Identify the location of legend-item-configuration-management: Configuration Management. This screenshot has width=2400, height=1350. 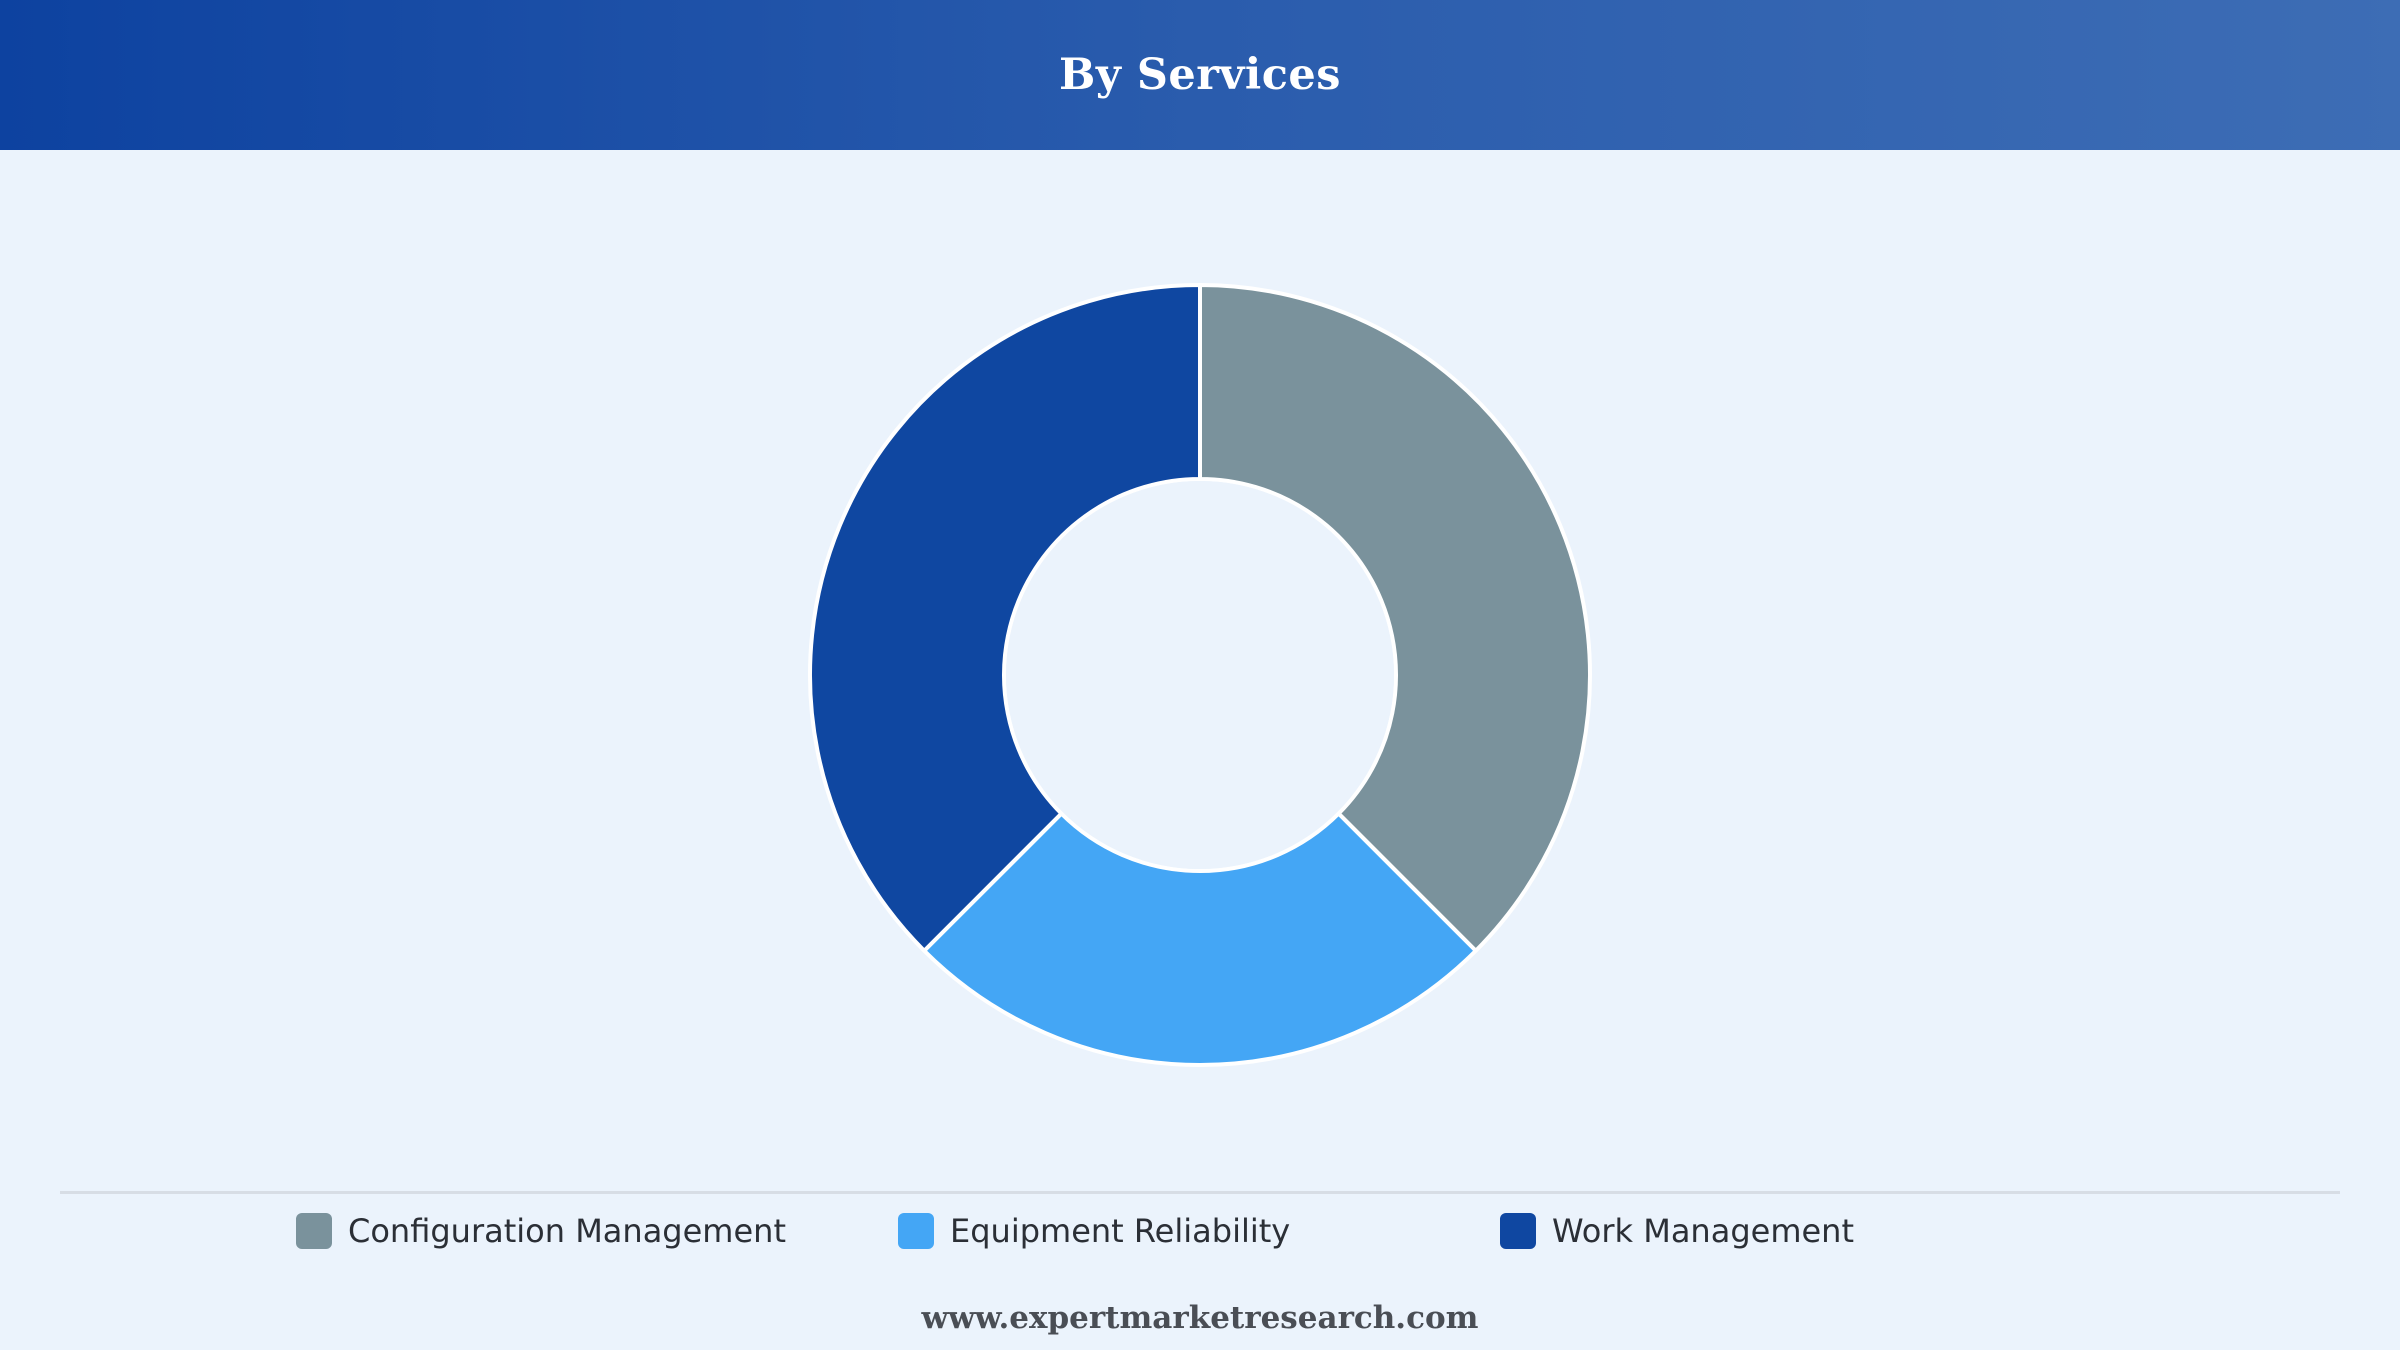
(541, 1231).